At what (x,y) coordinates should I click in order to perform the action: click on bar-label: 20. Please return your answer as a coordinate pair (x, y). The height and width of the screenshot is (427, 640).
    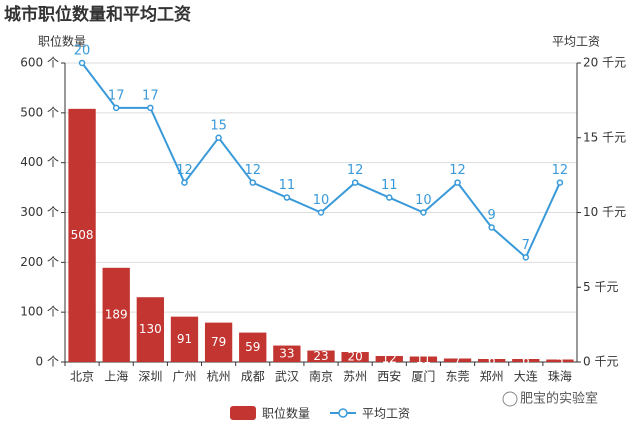
    Looking at the image, I should click on (354, 357).